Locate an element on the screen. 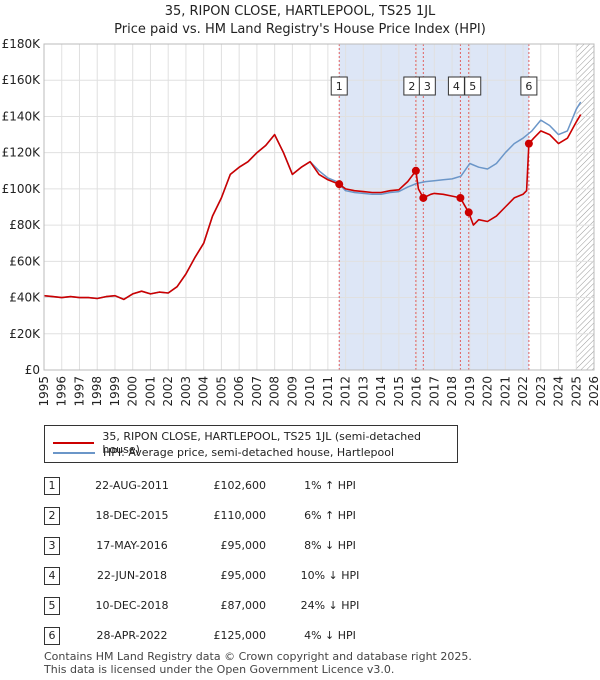 The height and width of the screenshot is (680, 600). sale-hpi-diff: 8% ↓ HPI is located at coordinates (330, 545).